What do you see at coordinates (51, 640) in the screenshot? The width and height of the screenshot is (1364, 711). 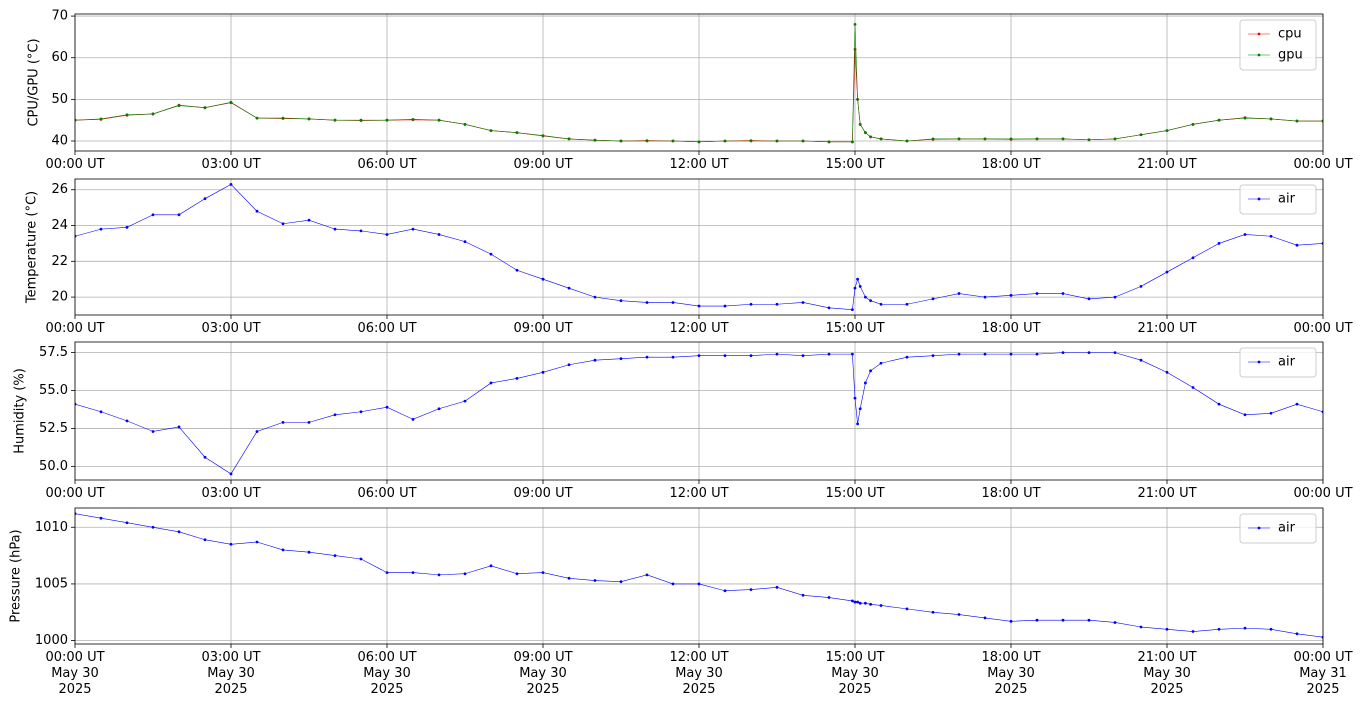 I see `y-tick-label: 1000` at bounding box center [51, 640].